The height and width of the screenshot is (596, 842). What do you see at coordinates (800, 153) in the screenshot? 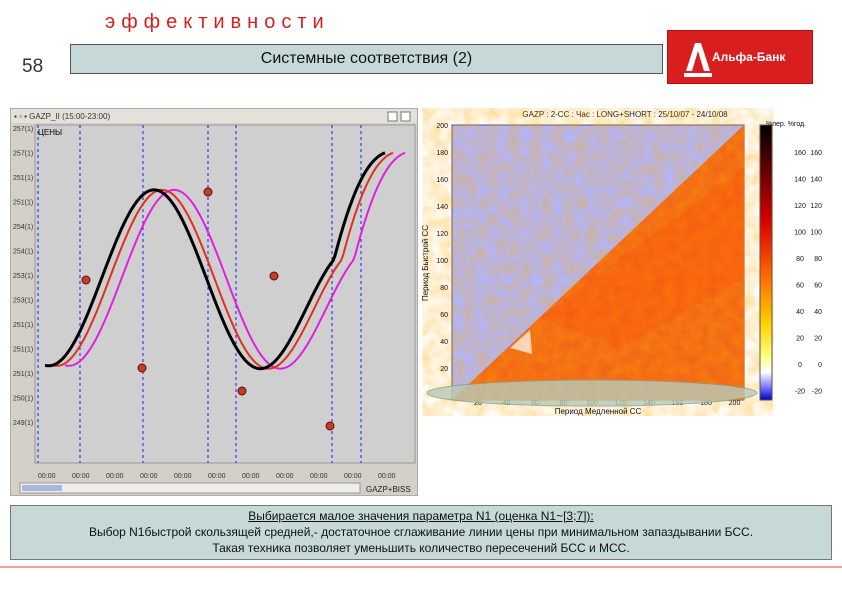
I see `legend-tick-left: 160` at bounding box center [800, 153].